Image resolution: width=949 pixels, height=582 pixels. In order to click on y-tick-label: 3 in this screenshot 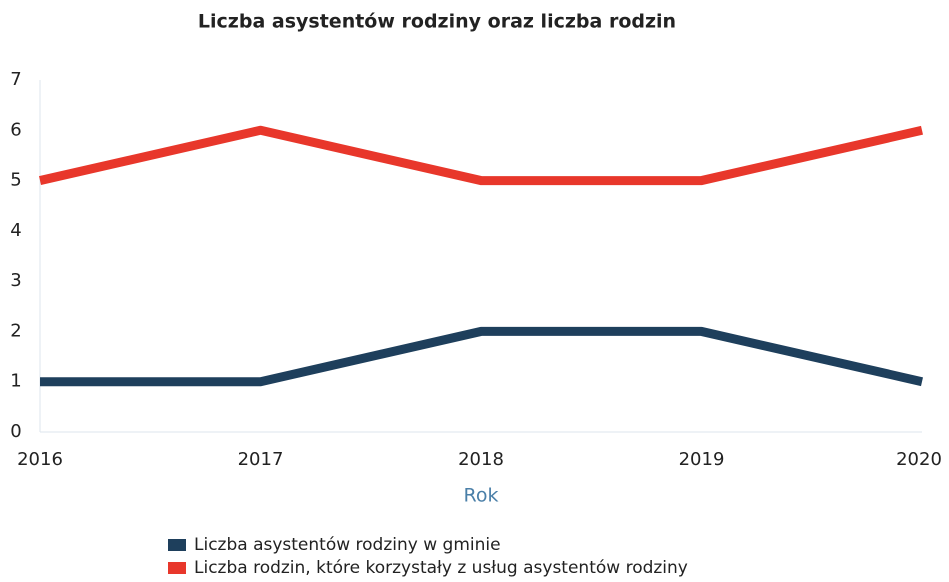, I will do `click(15, 280)`.